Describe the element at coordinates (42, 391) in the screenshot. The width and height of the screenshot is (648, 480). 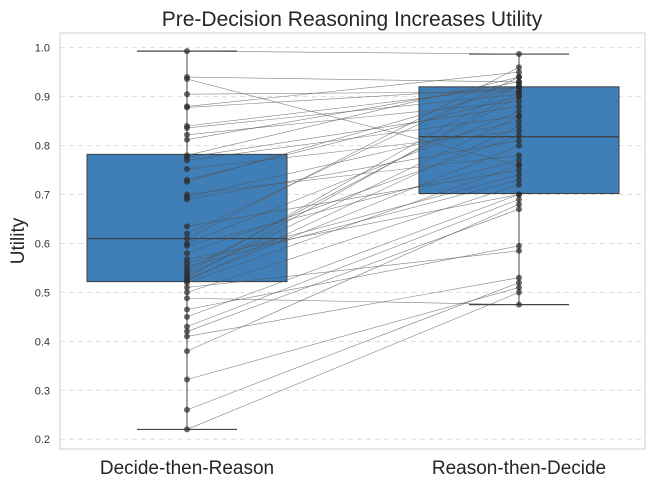
I see `y-tick-label: 0.3` at that location.